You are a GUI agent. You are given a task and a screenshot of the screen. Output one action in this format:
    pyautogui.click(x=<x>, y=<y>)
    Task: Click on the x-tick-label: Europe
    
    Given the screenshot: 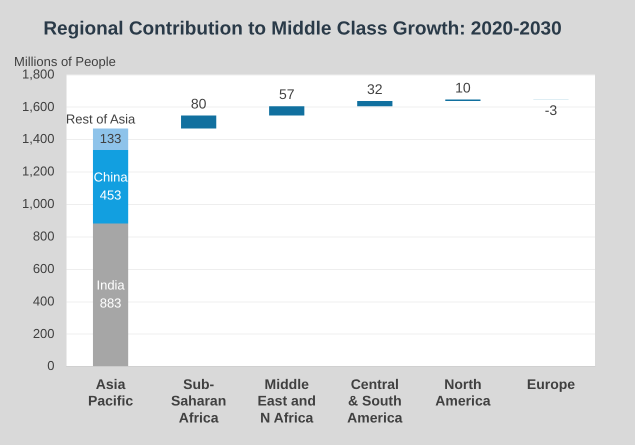 What is the action you would take?
    pyautogui.click(x=551, y=384)
    